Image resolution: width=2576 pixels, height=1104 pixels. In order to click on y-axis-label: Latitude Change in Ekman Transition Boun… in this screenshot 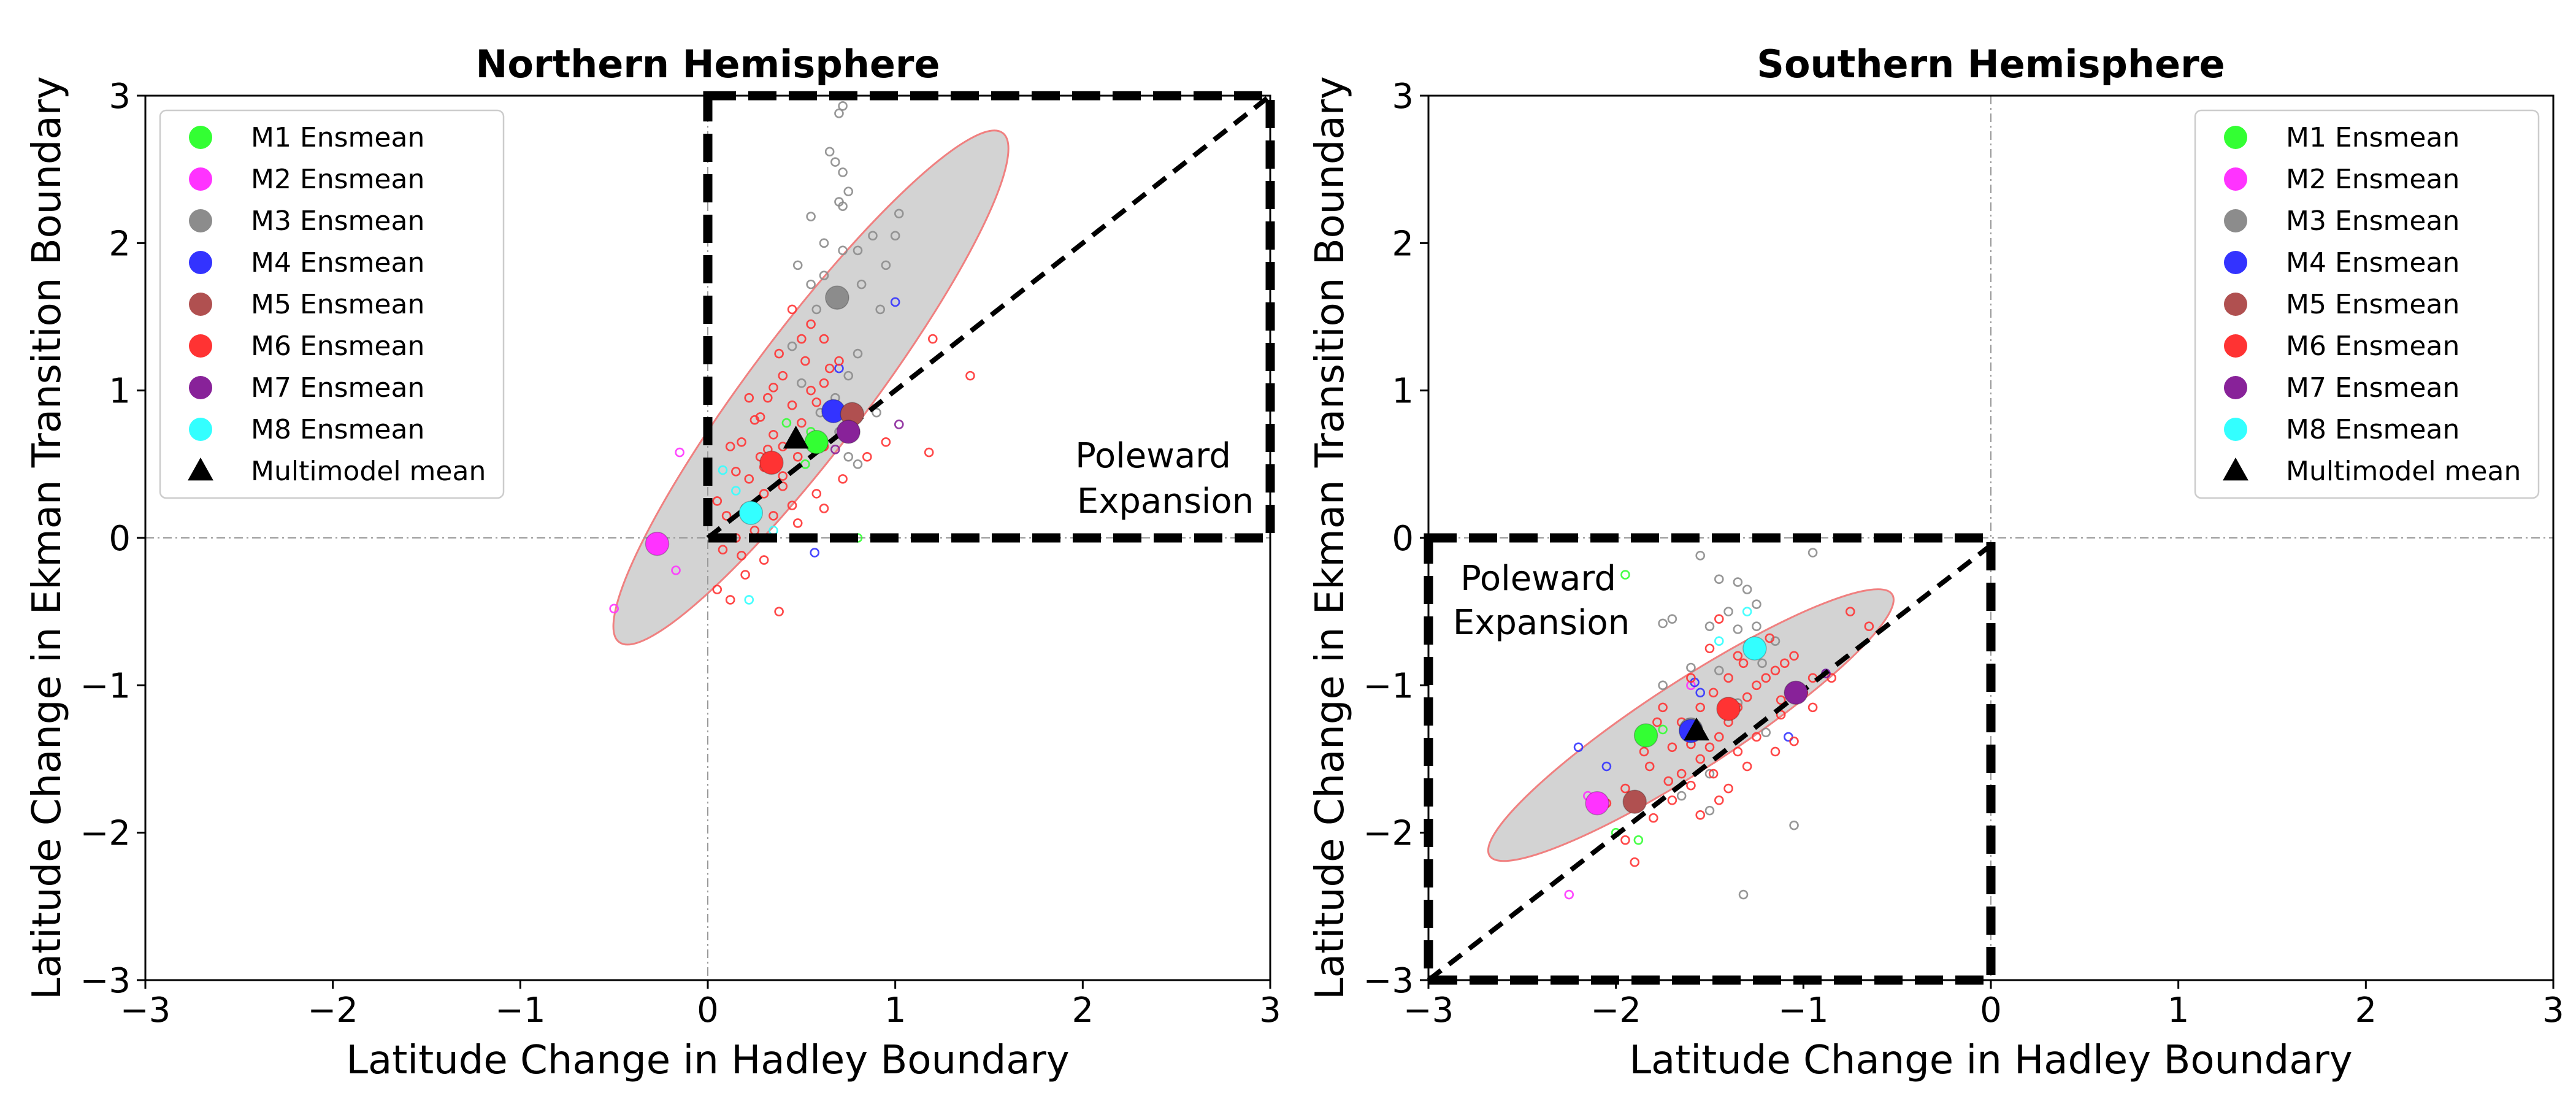, I will do `click(1330, 538)`.